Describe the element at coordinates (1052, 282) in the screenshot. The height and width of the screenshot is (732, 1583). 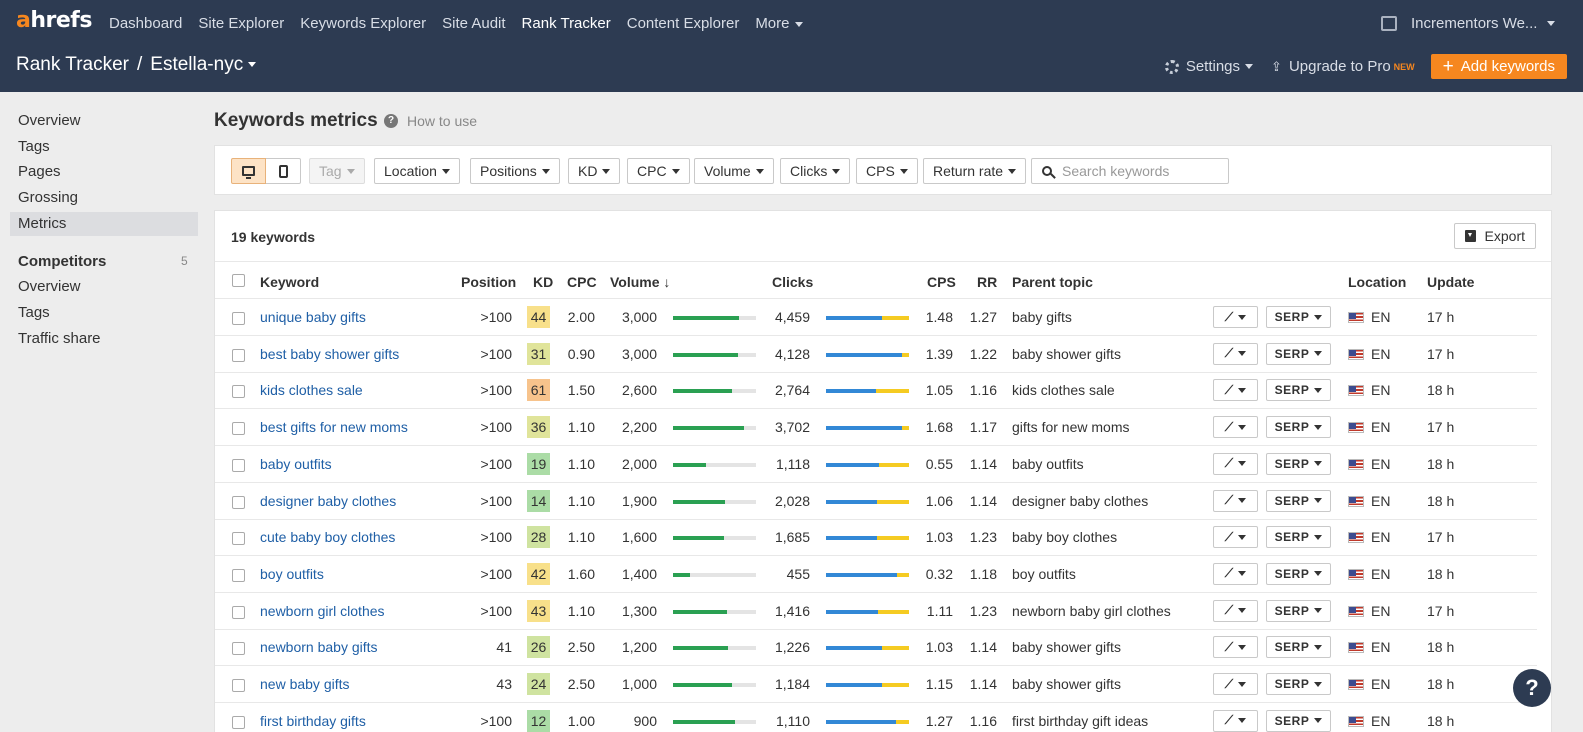
I see `header-parent-topic: Parent topic` at that location.